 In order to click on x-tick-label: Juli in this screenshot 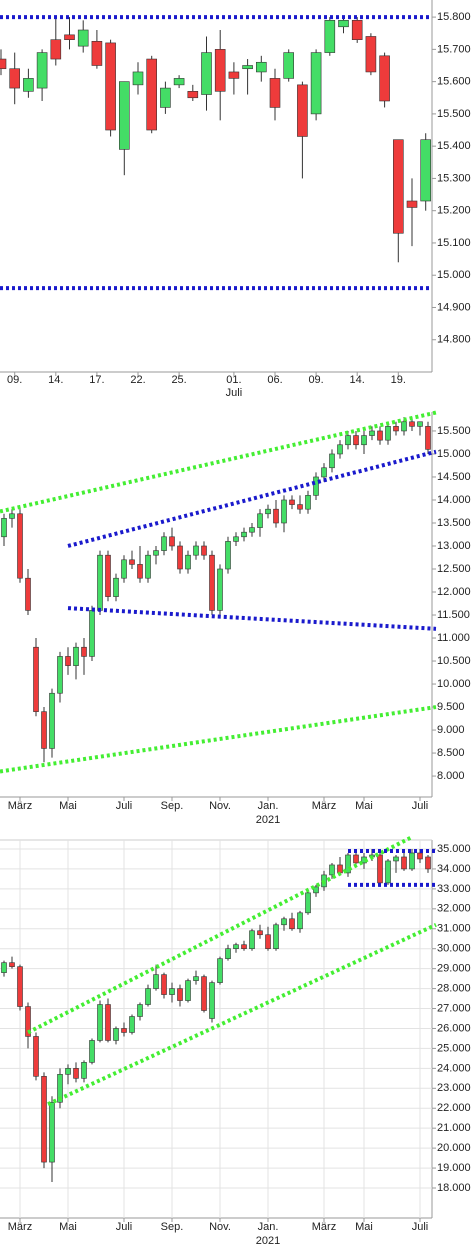, I will do `click(420, 1227)`.